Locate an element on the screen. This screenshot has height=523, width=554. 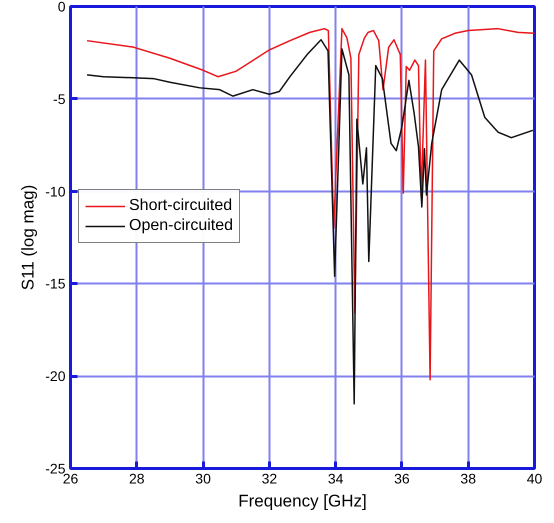
x-tick-label: 38 is located at coordinates (468, 478).